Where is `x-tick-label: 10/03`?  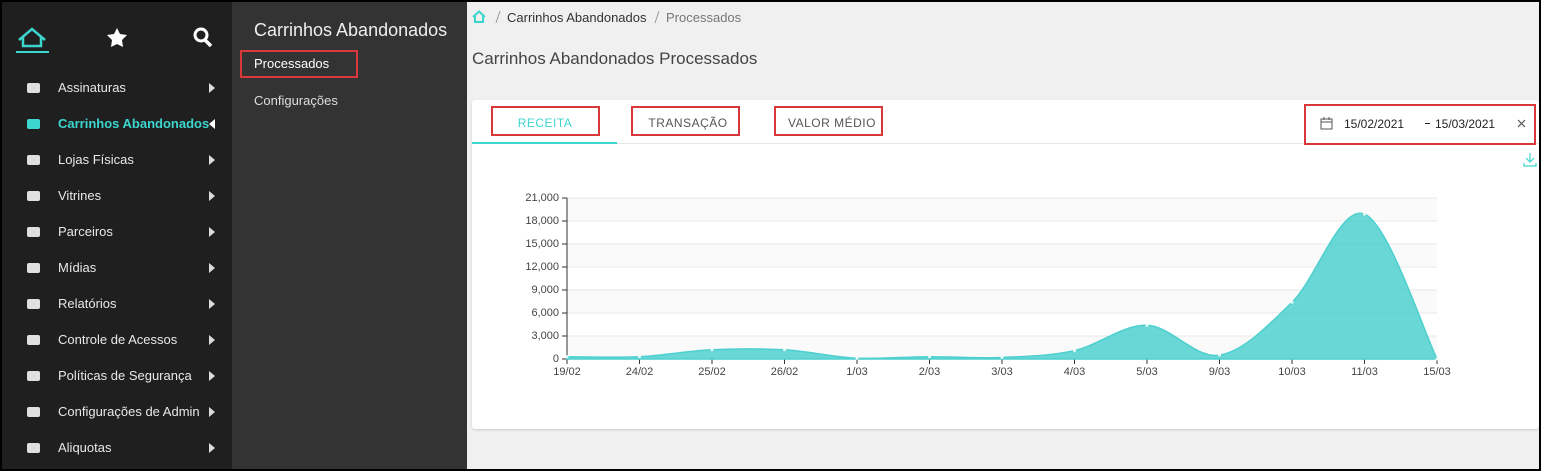
x-tick-label: 10/03 is located at coordinates (1292, 372).